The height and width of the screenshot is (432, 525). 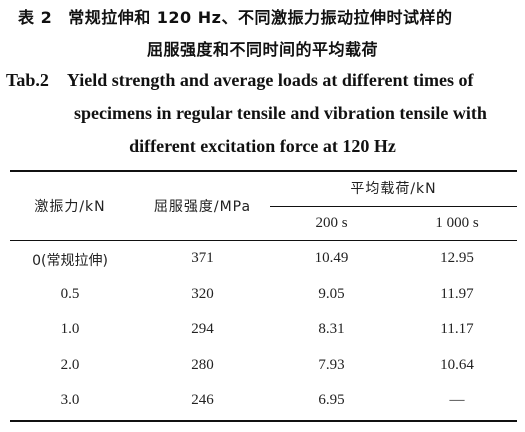 What do you see at coordinates (331, 329) in the screenshot?
I see `cell-load-200: 8.31` at bounding box center [331, 329].